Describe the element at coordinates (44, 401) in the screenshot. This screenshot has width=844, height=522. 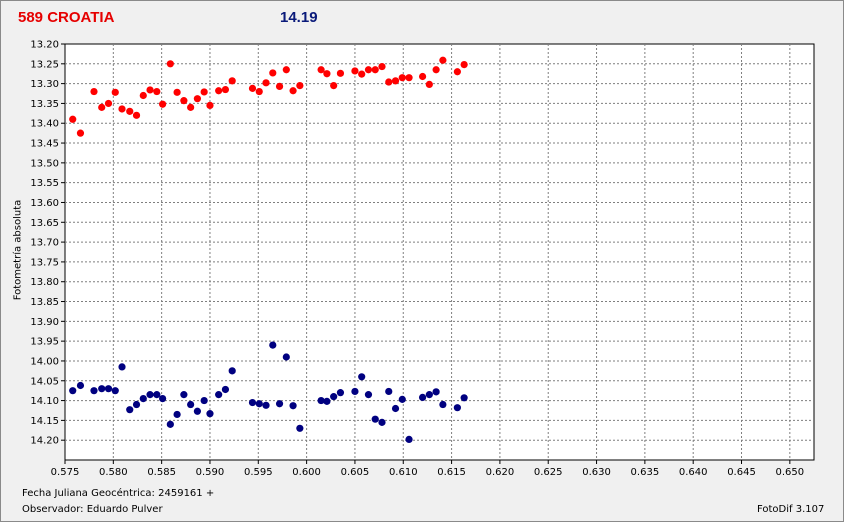
I see `y-tick-label: 14.10` at that location.